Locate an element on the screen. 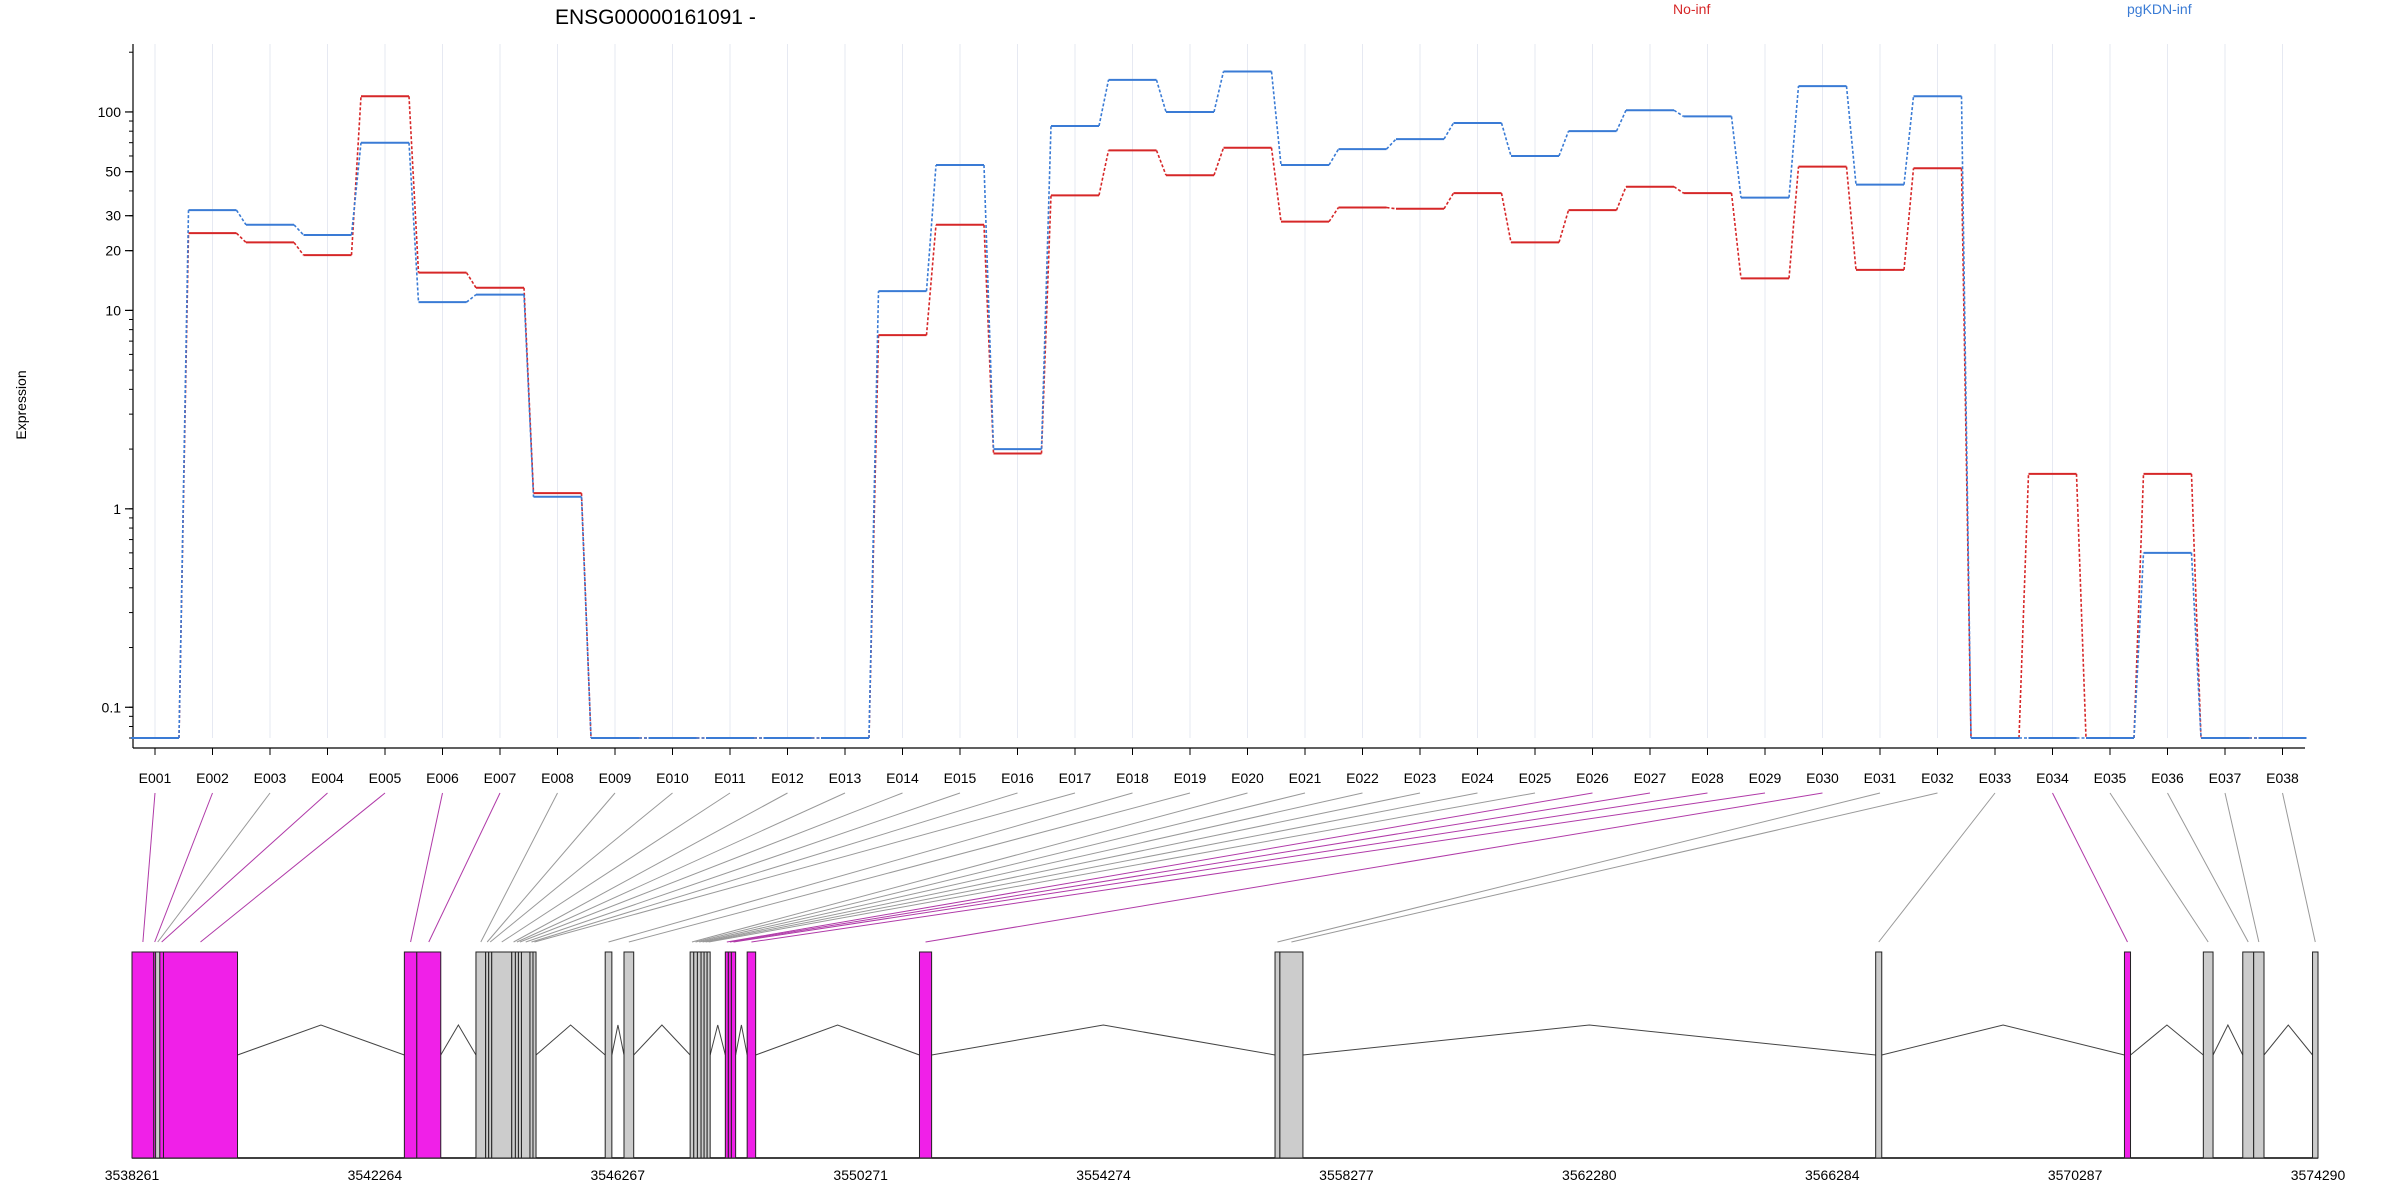 The width and height of the screenshot is (2400, 1200). connector-e021 is located at coordinates (1000, 867).